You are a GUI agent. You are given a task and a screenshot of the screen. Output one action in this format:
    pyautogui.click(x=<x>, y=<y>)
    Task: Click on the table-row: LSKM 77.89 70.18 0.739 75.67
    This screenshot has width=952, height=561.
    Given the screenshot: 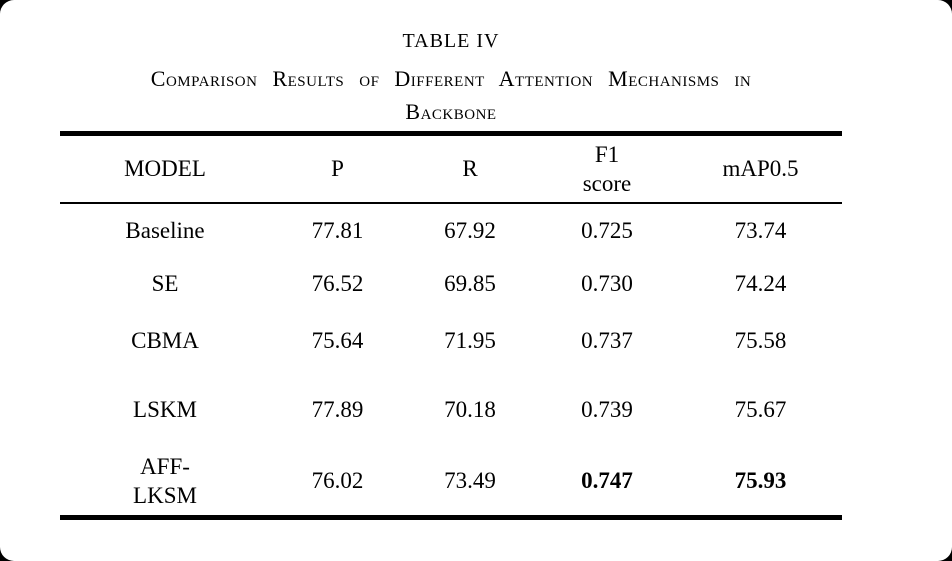 What is the action you would take?
    pyautogui.click(x=451, y=410)
    